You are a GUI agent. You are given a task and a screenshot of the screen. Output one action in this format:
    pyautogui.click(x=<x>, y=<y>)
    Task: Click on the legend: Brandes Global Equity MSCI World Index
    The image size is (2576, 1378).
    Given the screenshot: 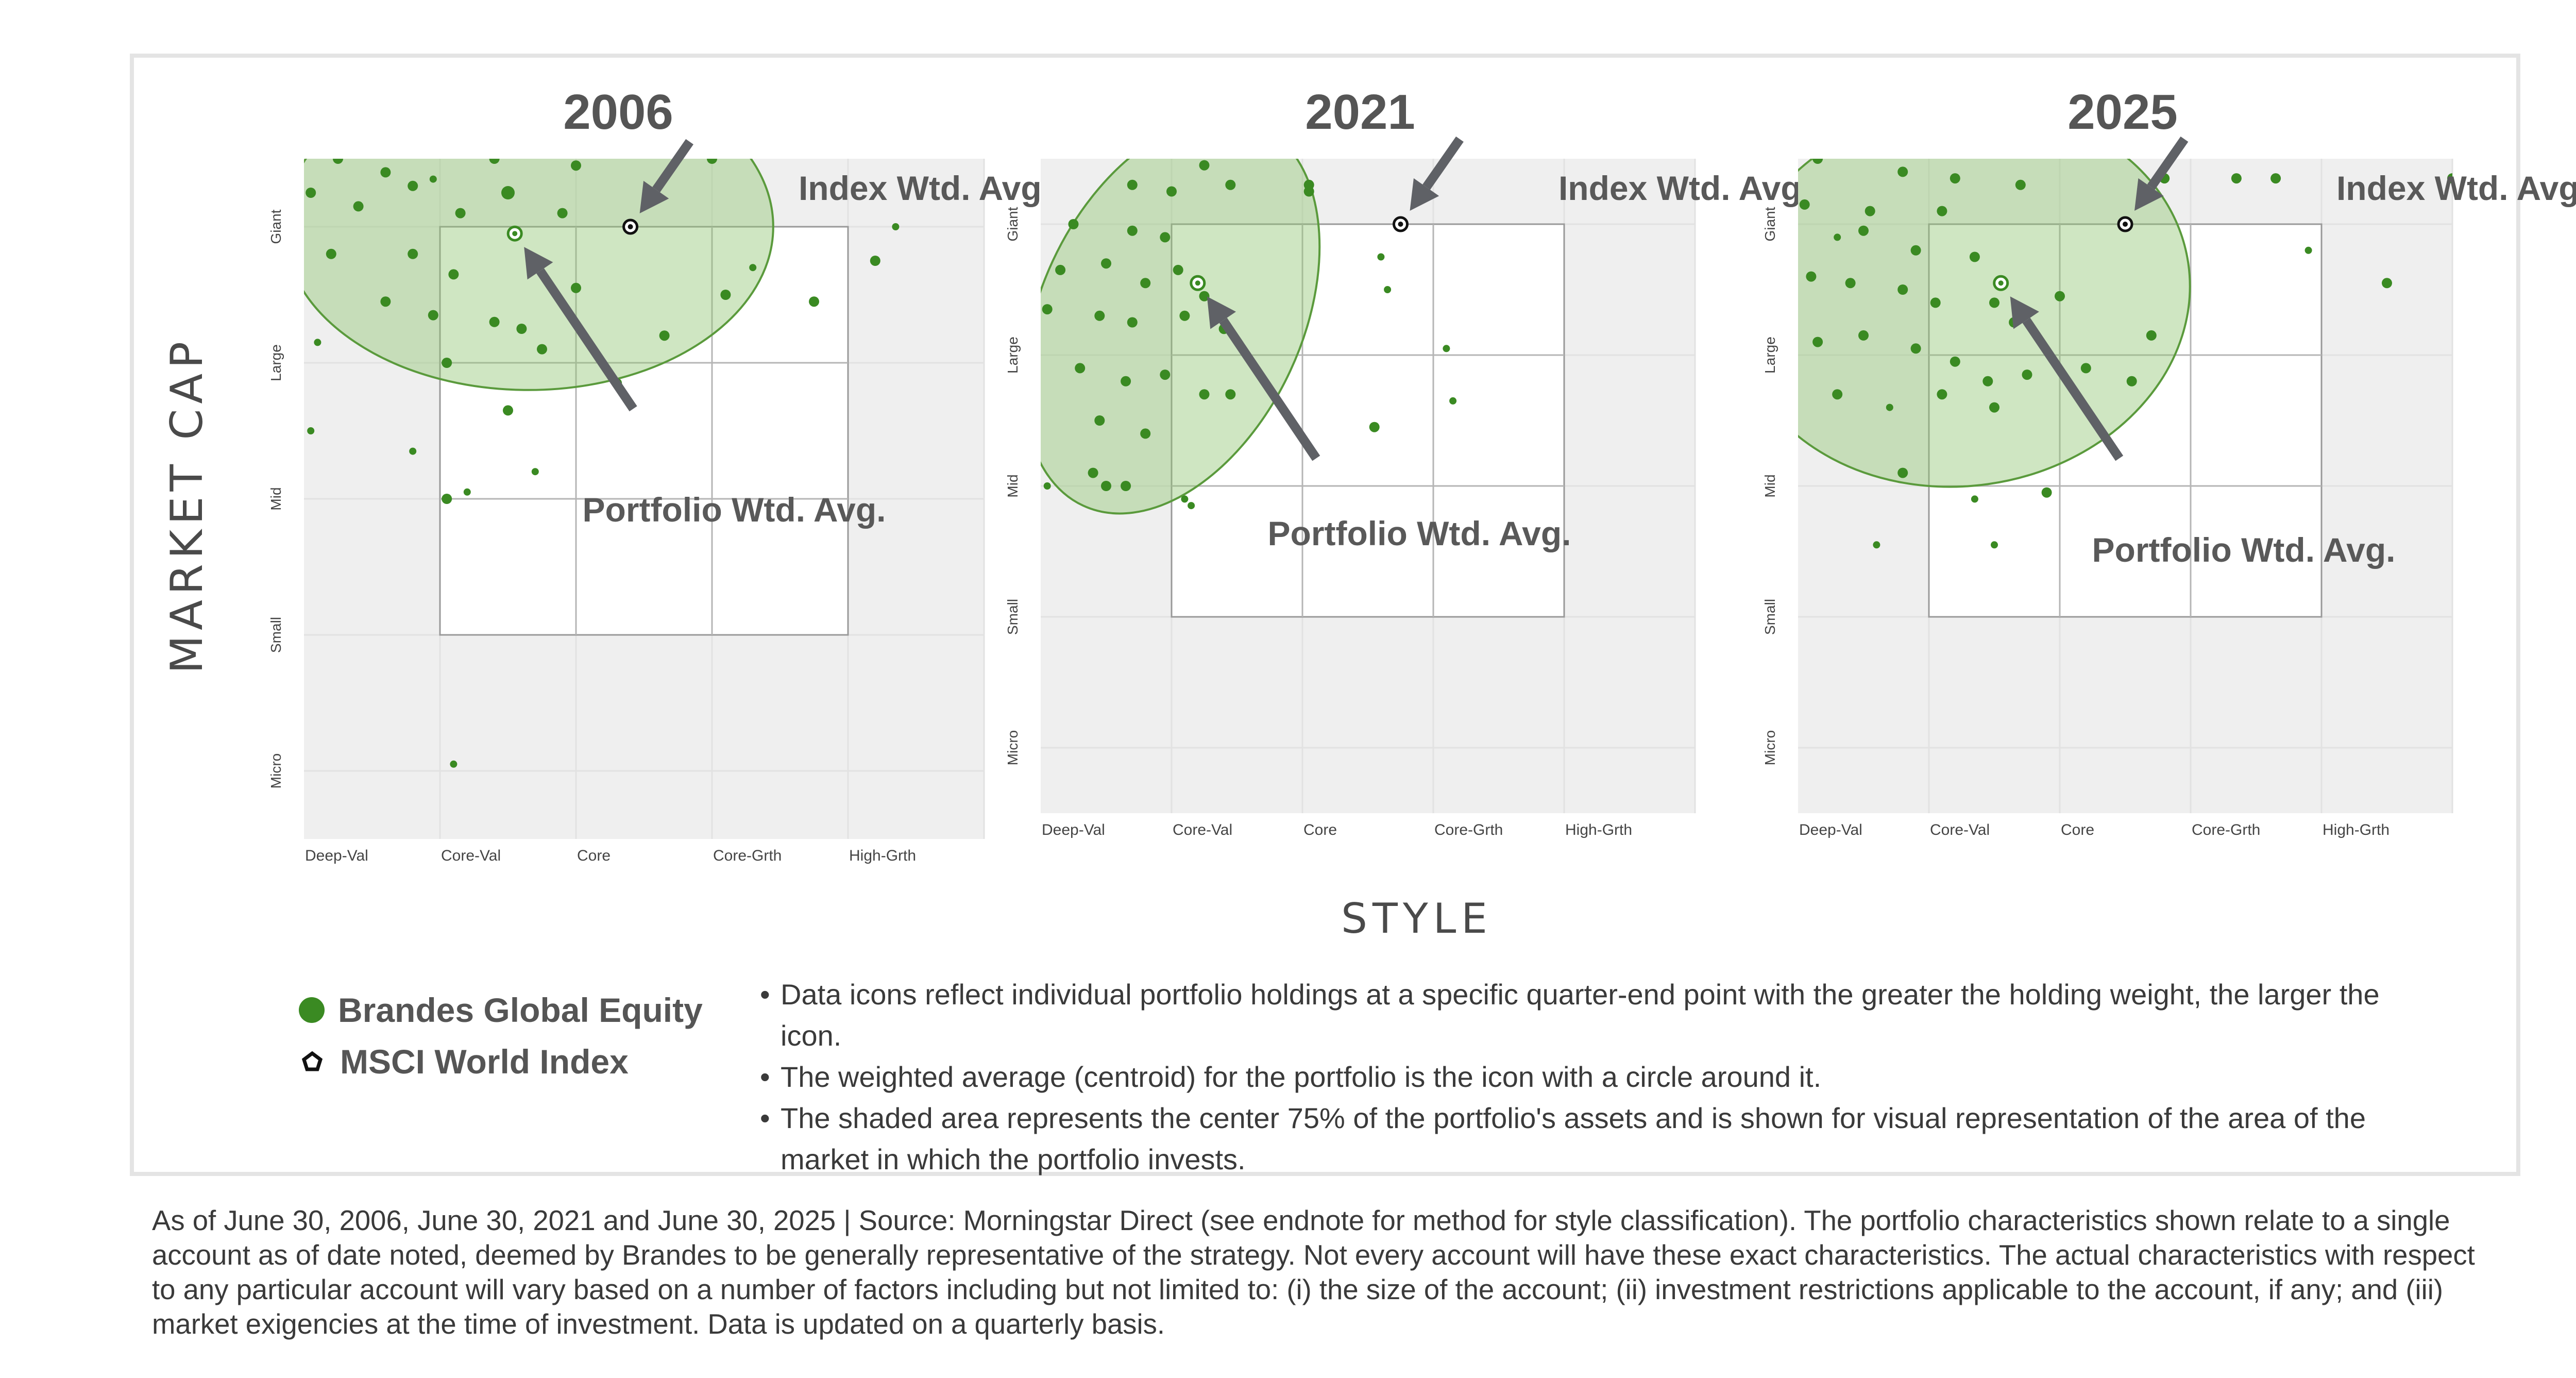 What is the action you would take?
    pyautogui.click(x=501, y=1035)
    